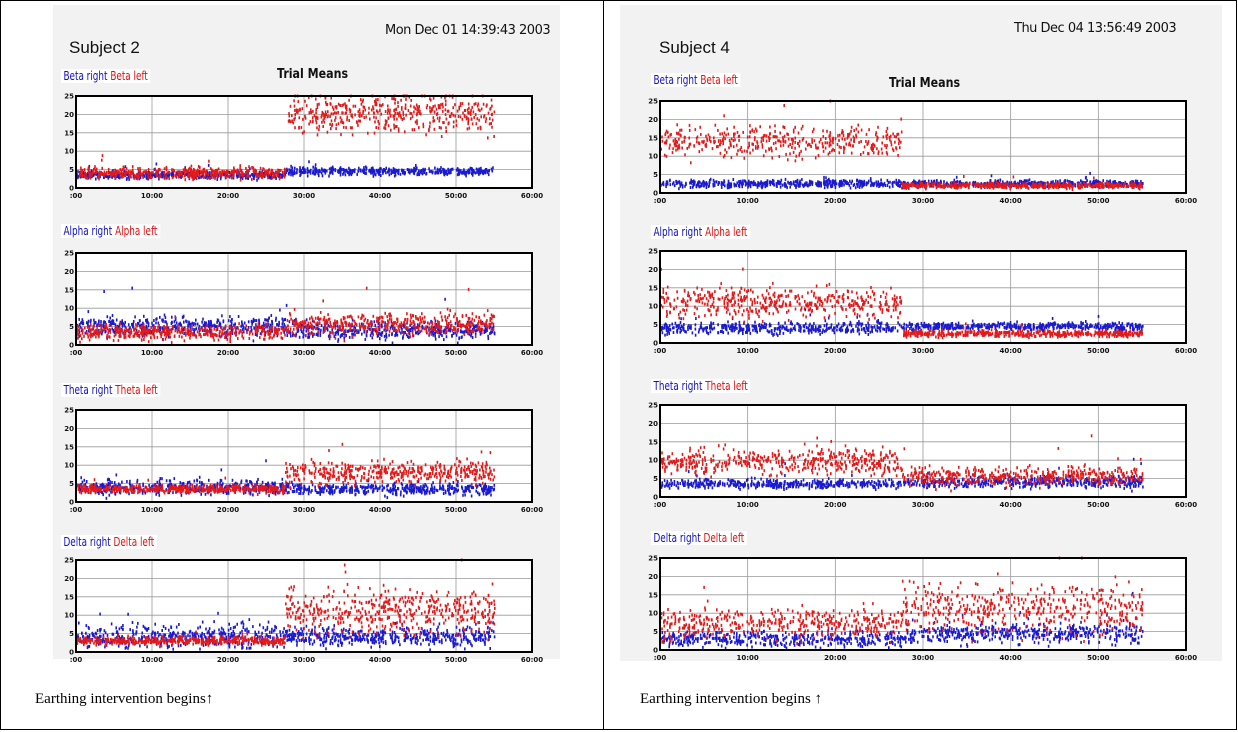  I want to click on x-tick-label: 20:00, so click(228, 196).